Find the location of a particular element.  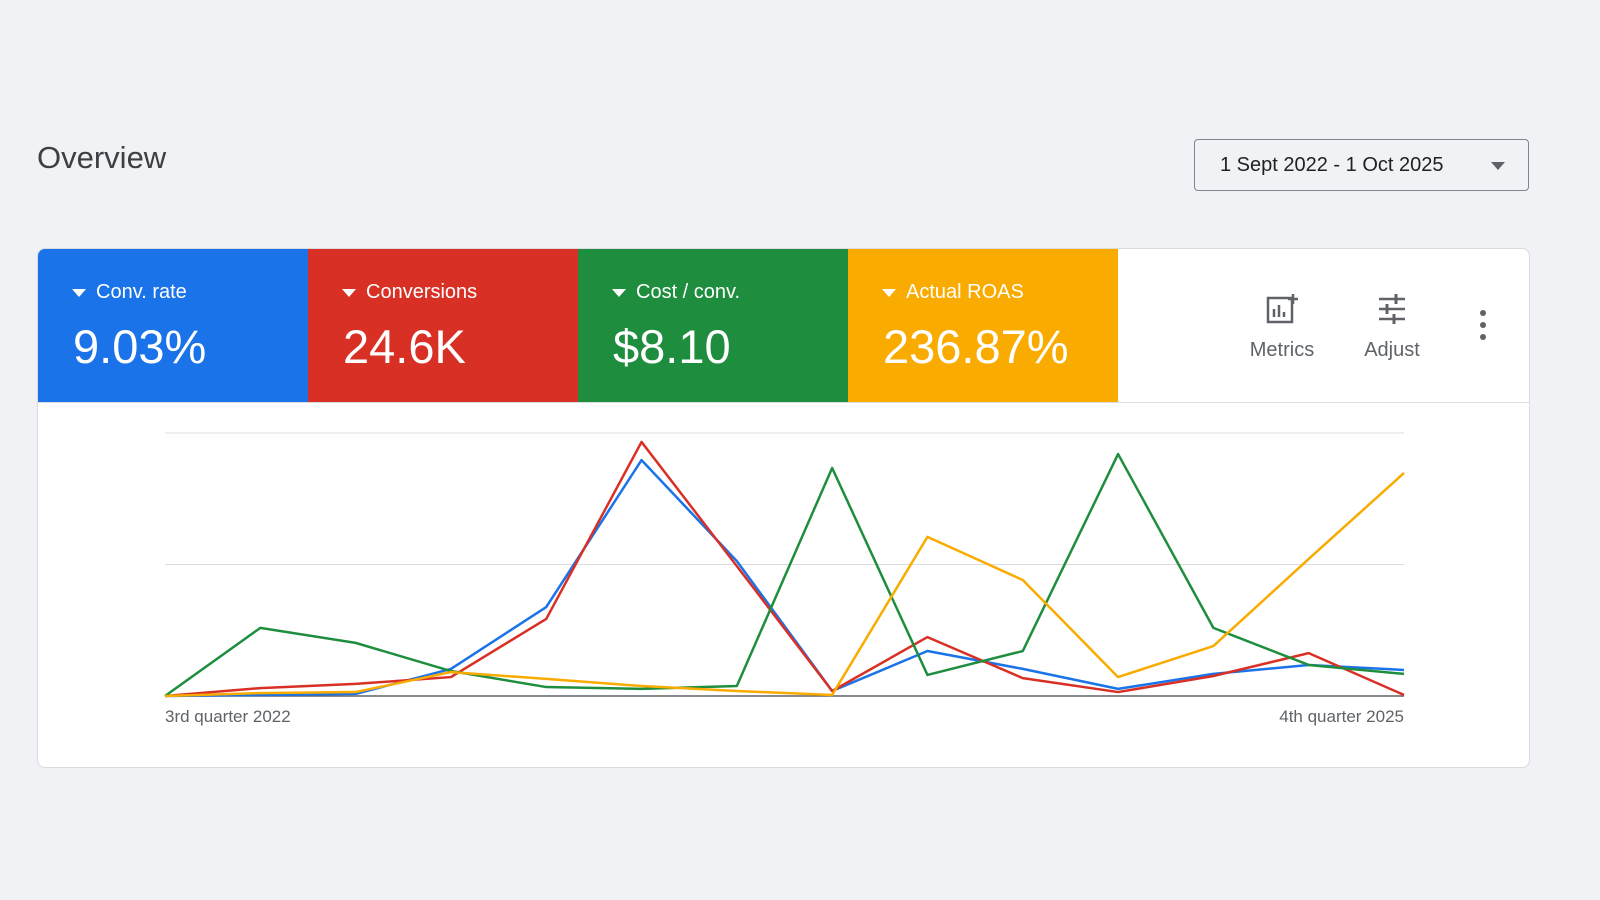

page-title: Overview is located at coordinates (102, 157).